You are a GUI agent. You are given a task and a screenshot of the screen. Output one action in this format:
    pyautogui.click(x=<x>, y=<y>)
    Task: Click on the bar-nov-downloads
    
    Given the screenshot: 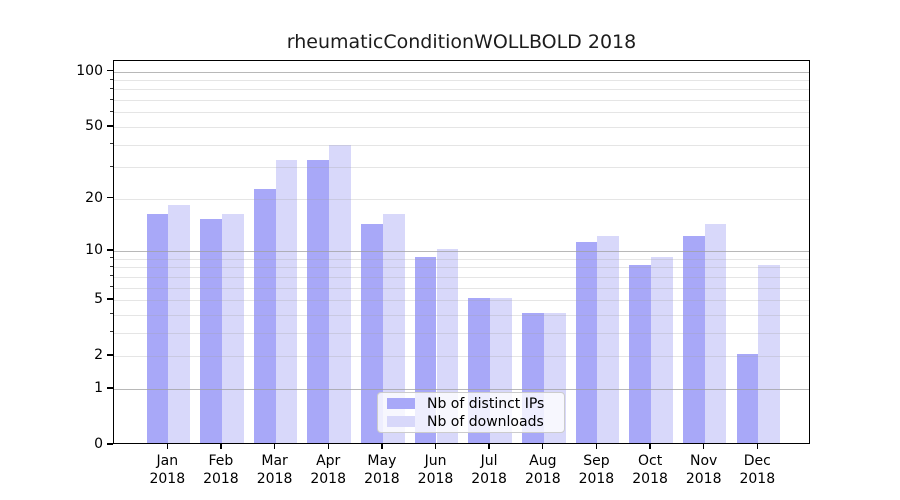 What is the action you would take?
    pyautogui.click(x=715, y=333)
    